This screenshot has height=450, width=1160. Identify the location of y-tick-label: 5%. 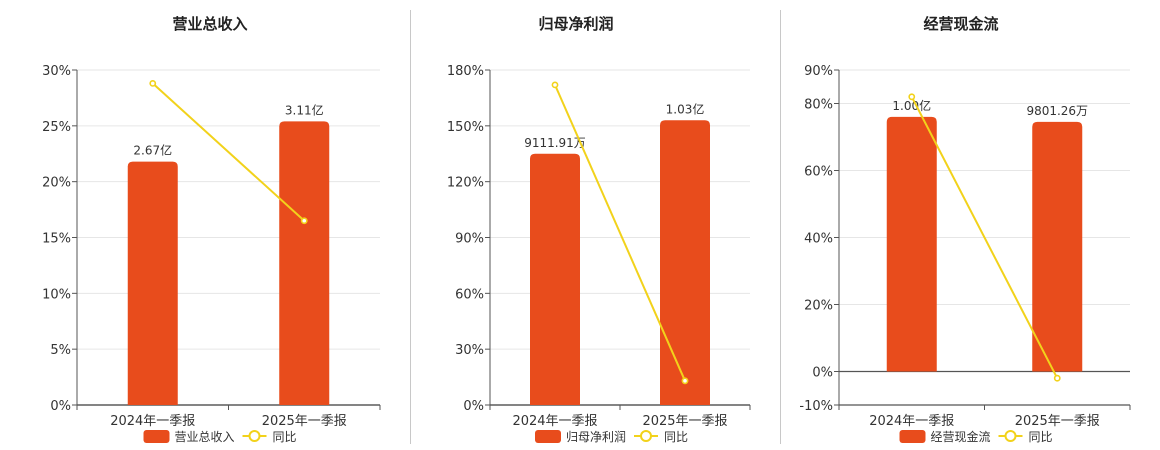
(60, 350).